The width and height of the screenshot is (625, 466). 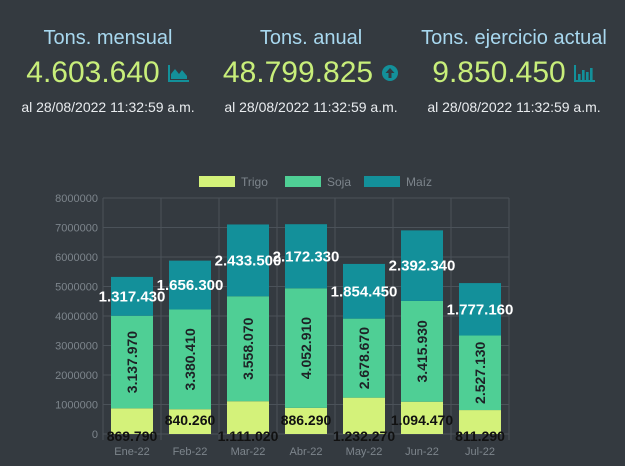 What do you see at coordinates (298, 72) in the screenshot?
I see `kpi-annual-value: 48.799.825` at bounding box center [298, 72].